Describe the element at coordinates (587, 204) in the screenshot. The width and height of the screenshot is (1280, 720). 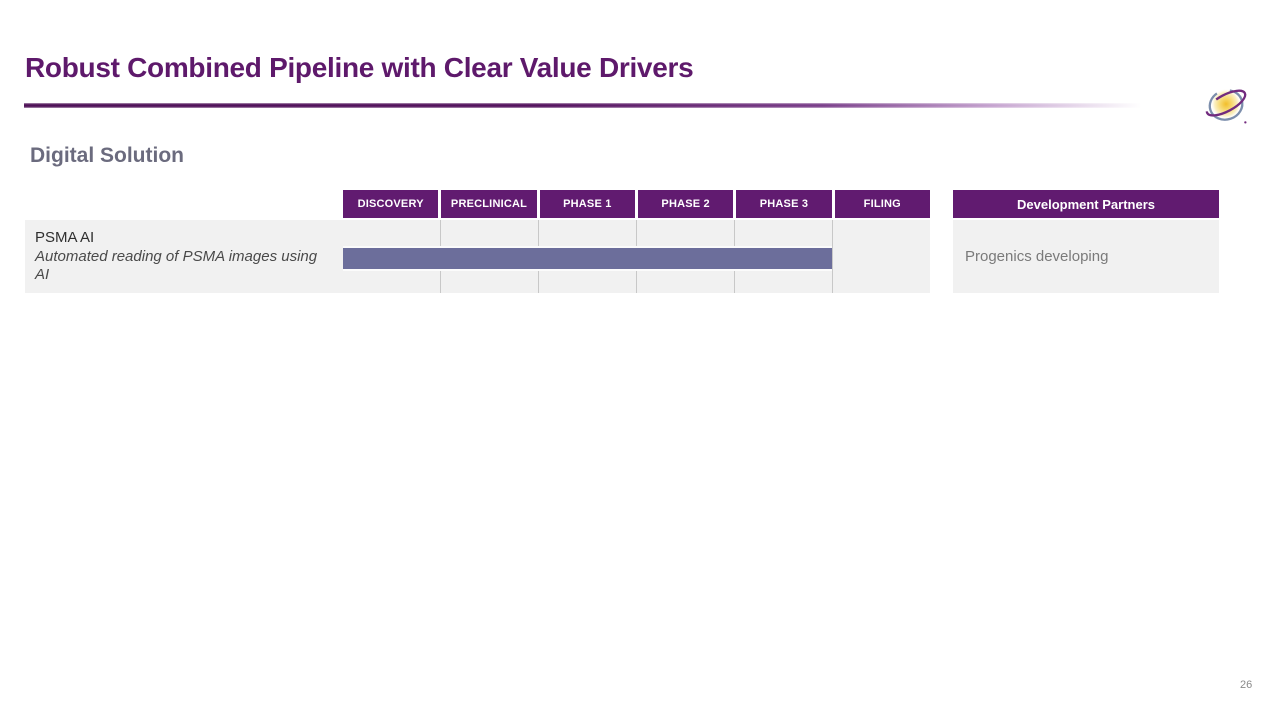
I see `stage-header-phase1: PHASE 1` at that location.